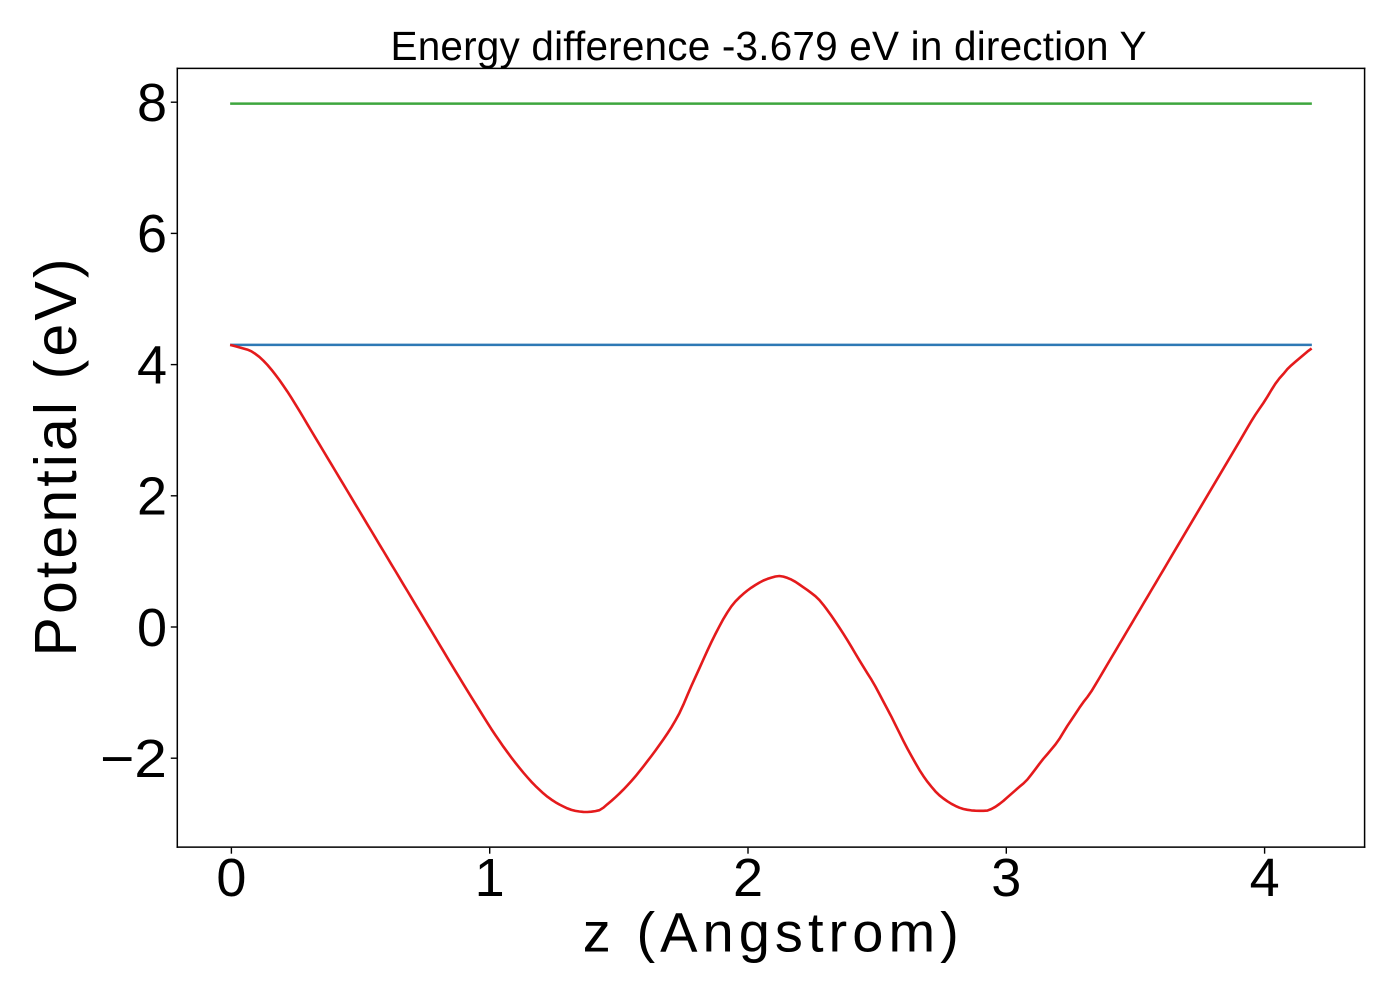  Describe the element at coordinates (1006, 878) in the screenshot. I see `svg-text: 3` at that location.